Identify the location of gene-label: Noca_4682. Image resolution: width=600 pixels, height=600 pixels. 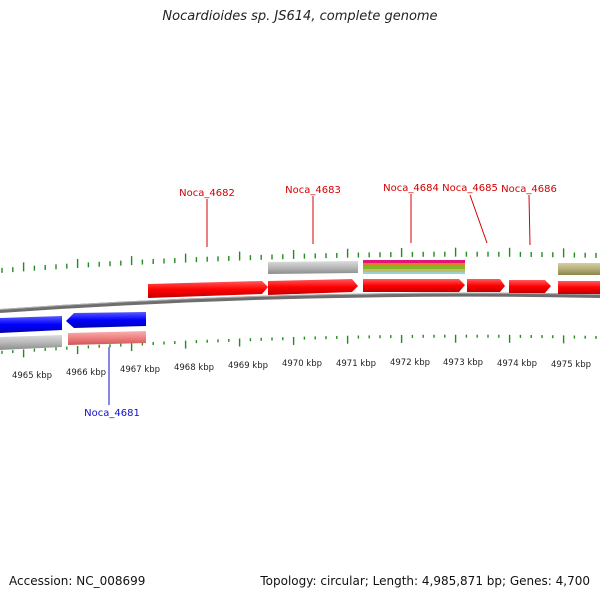
(207, 193).